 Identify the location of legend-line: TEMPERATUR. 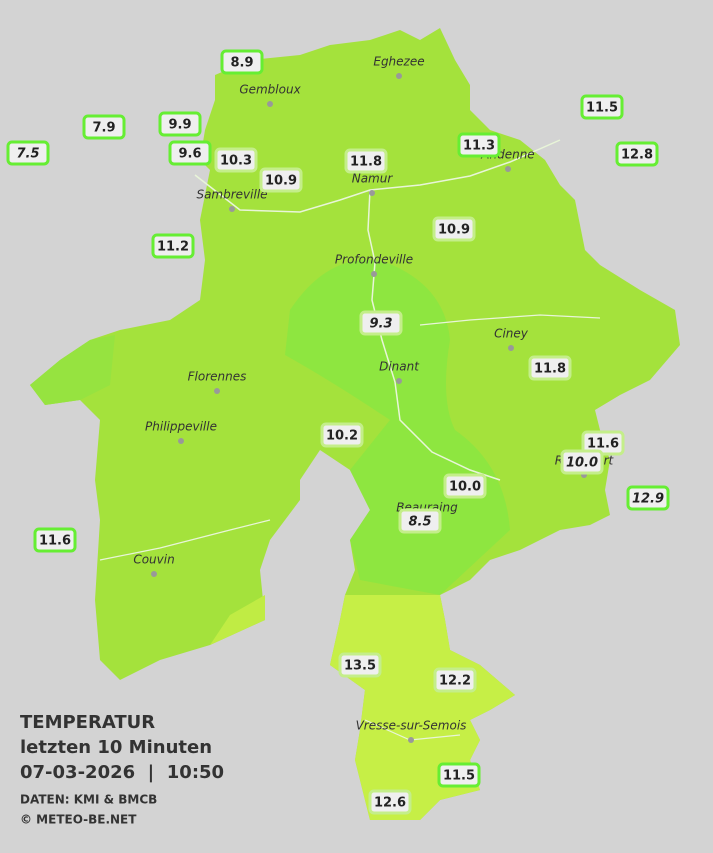
(87, 722).